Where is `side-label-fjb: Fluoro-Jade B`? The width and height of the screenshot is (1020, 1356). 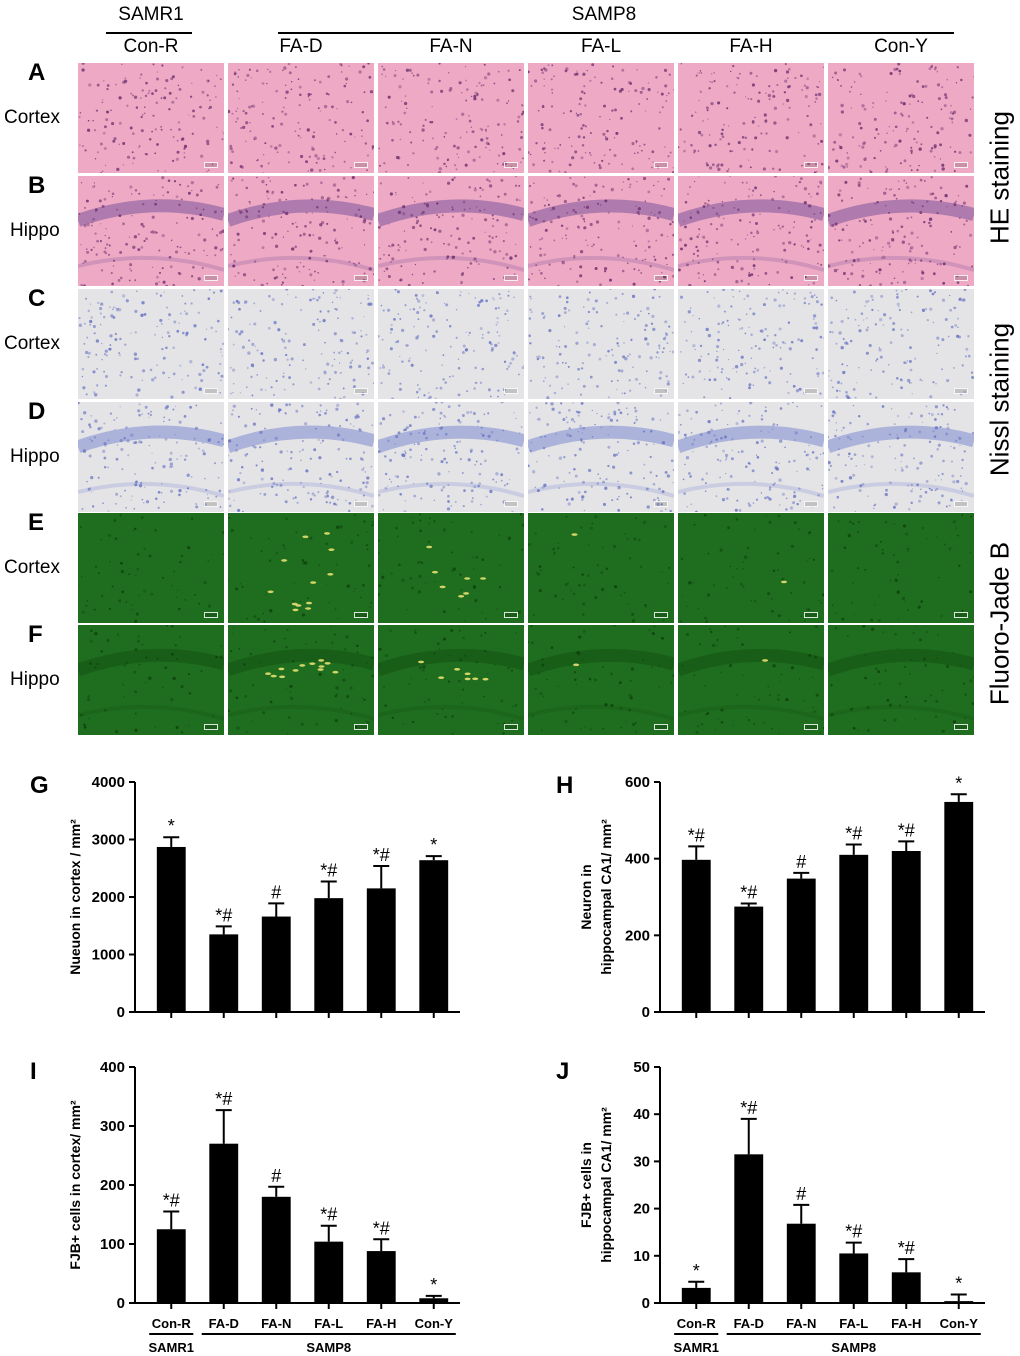
side-label-fjb: Fluoro-Jade B is located at coordinates (999, 623).